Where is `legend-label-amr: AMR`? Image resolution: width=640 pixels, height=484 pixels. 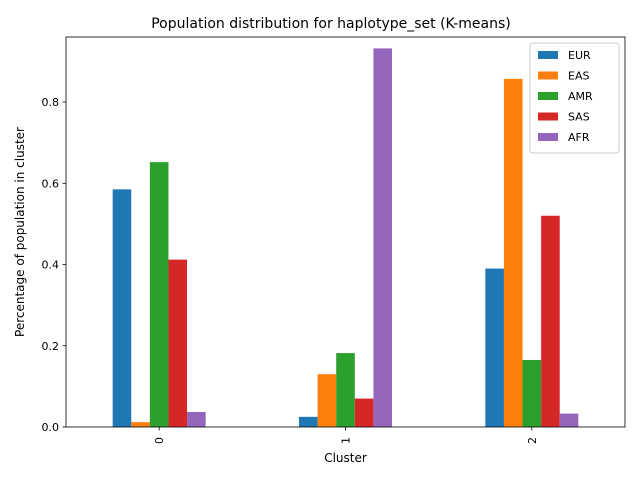
legend-label-amr: AMR is located at coordinates (580, 96).